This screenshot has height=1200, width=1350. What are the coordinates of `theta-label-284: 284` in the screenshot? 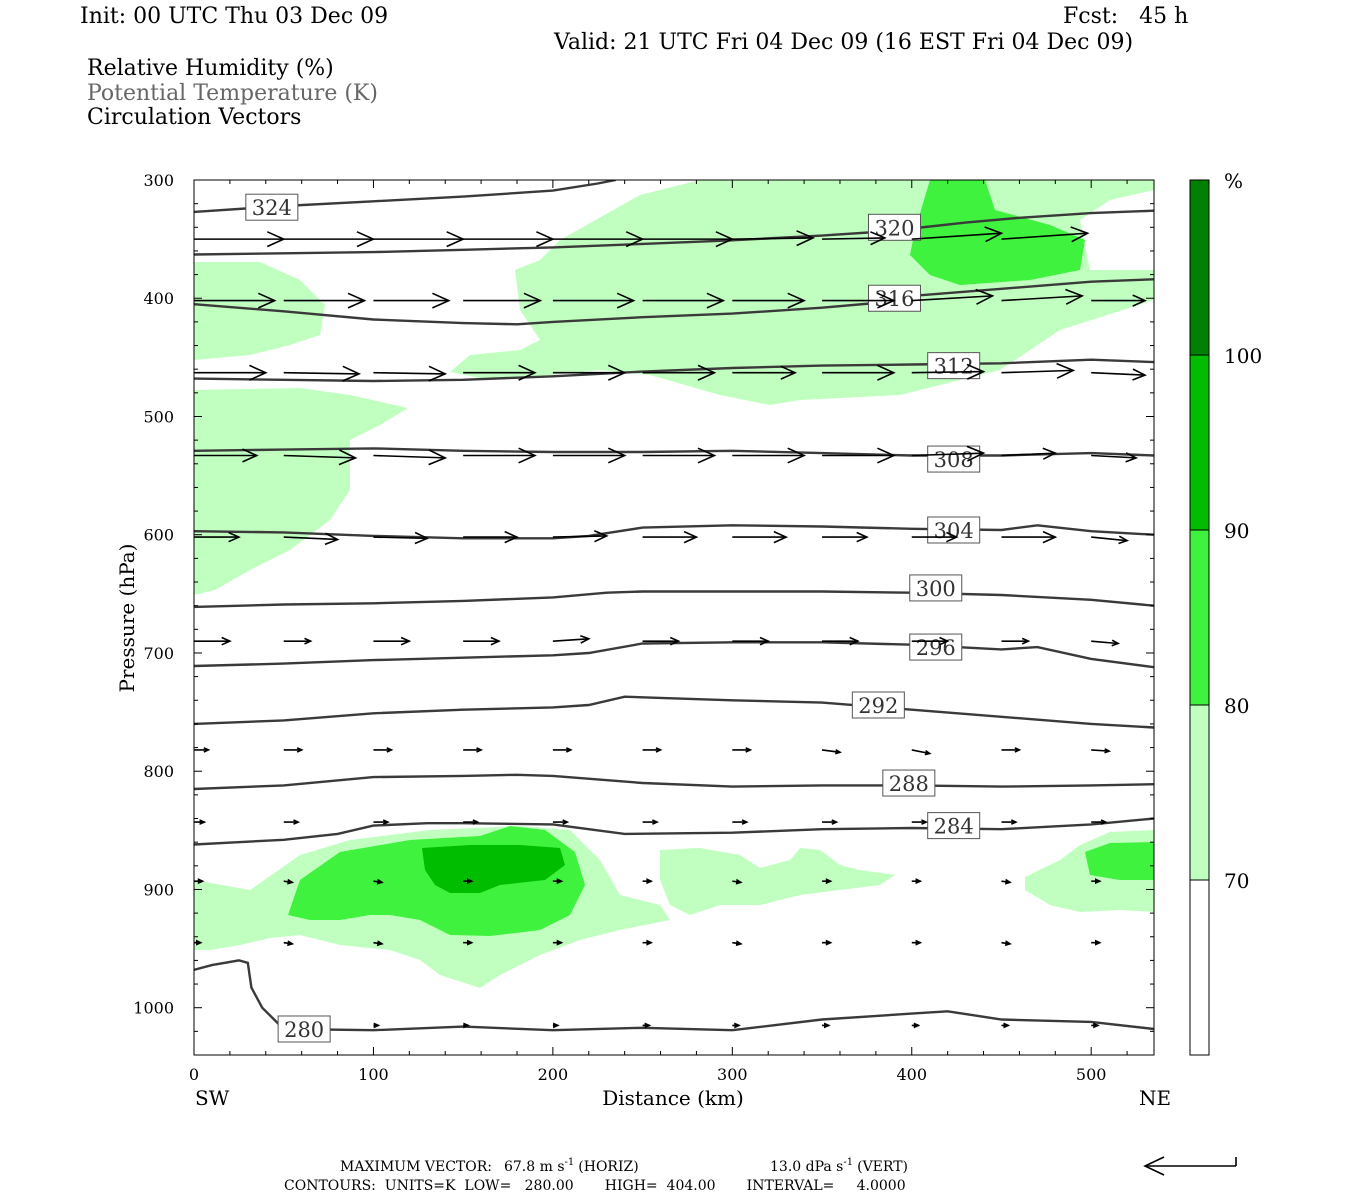 It's located at (954, 827).